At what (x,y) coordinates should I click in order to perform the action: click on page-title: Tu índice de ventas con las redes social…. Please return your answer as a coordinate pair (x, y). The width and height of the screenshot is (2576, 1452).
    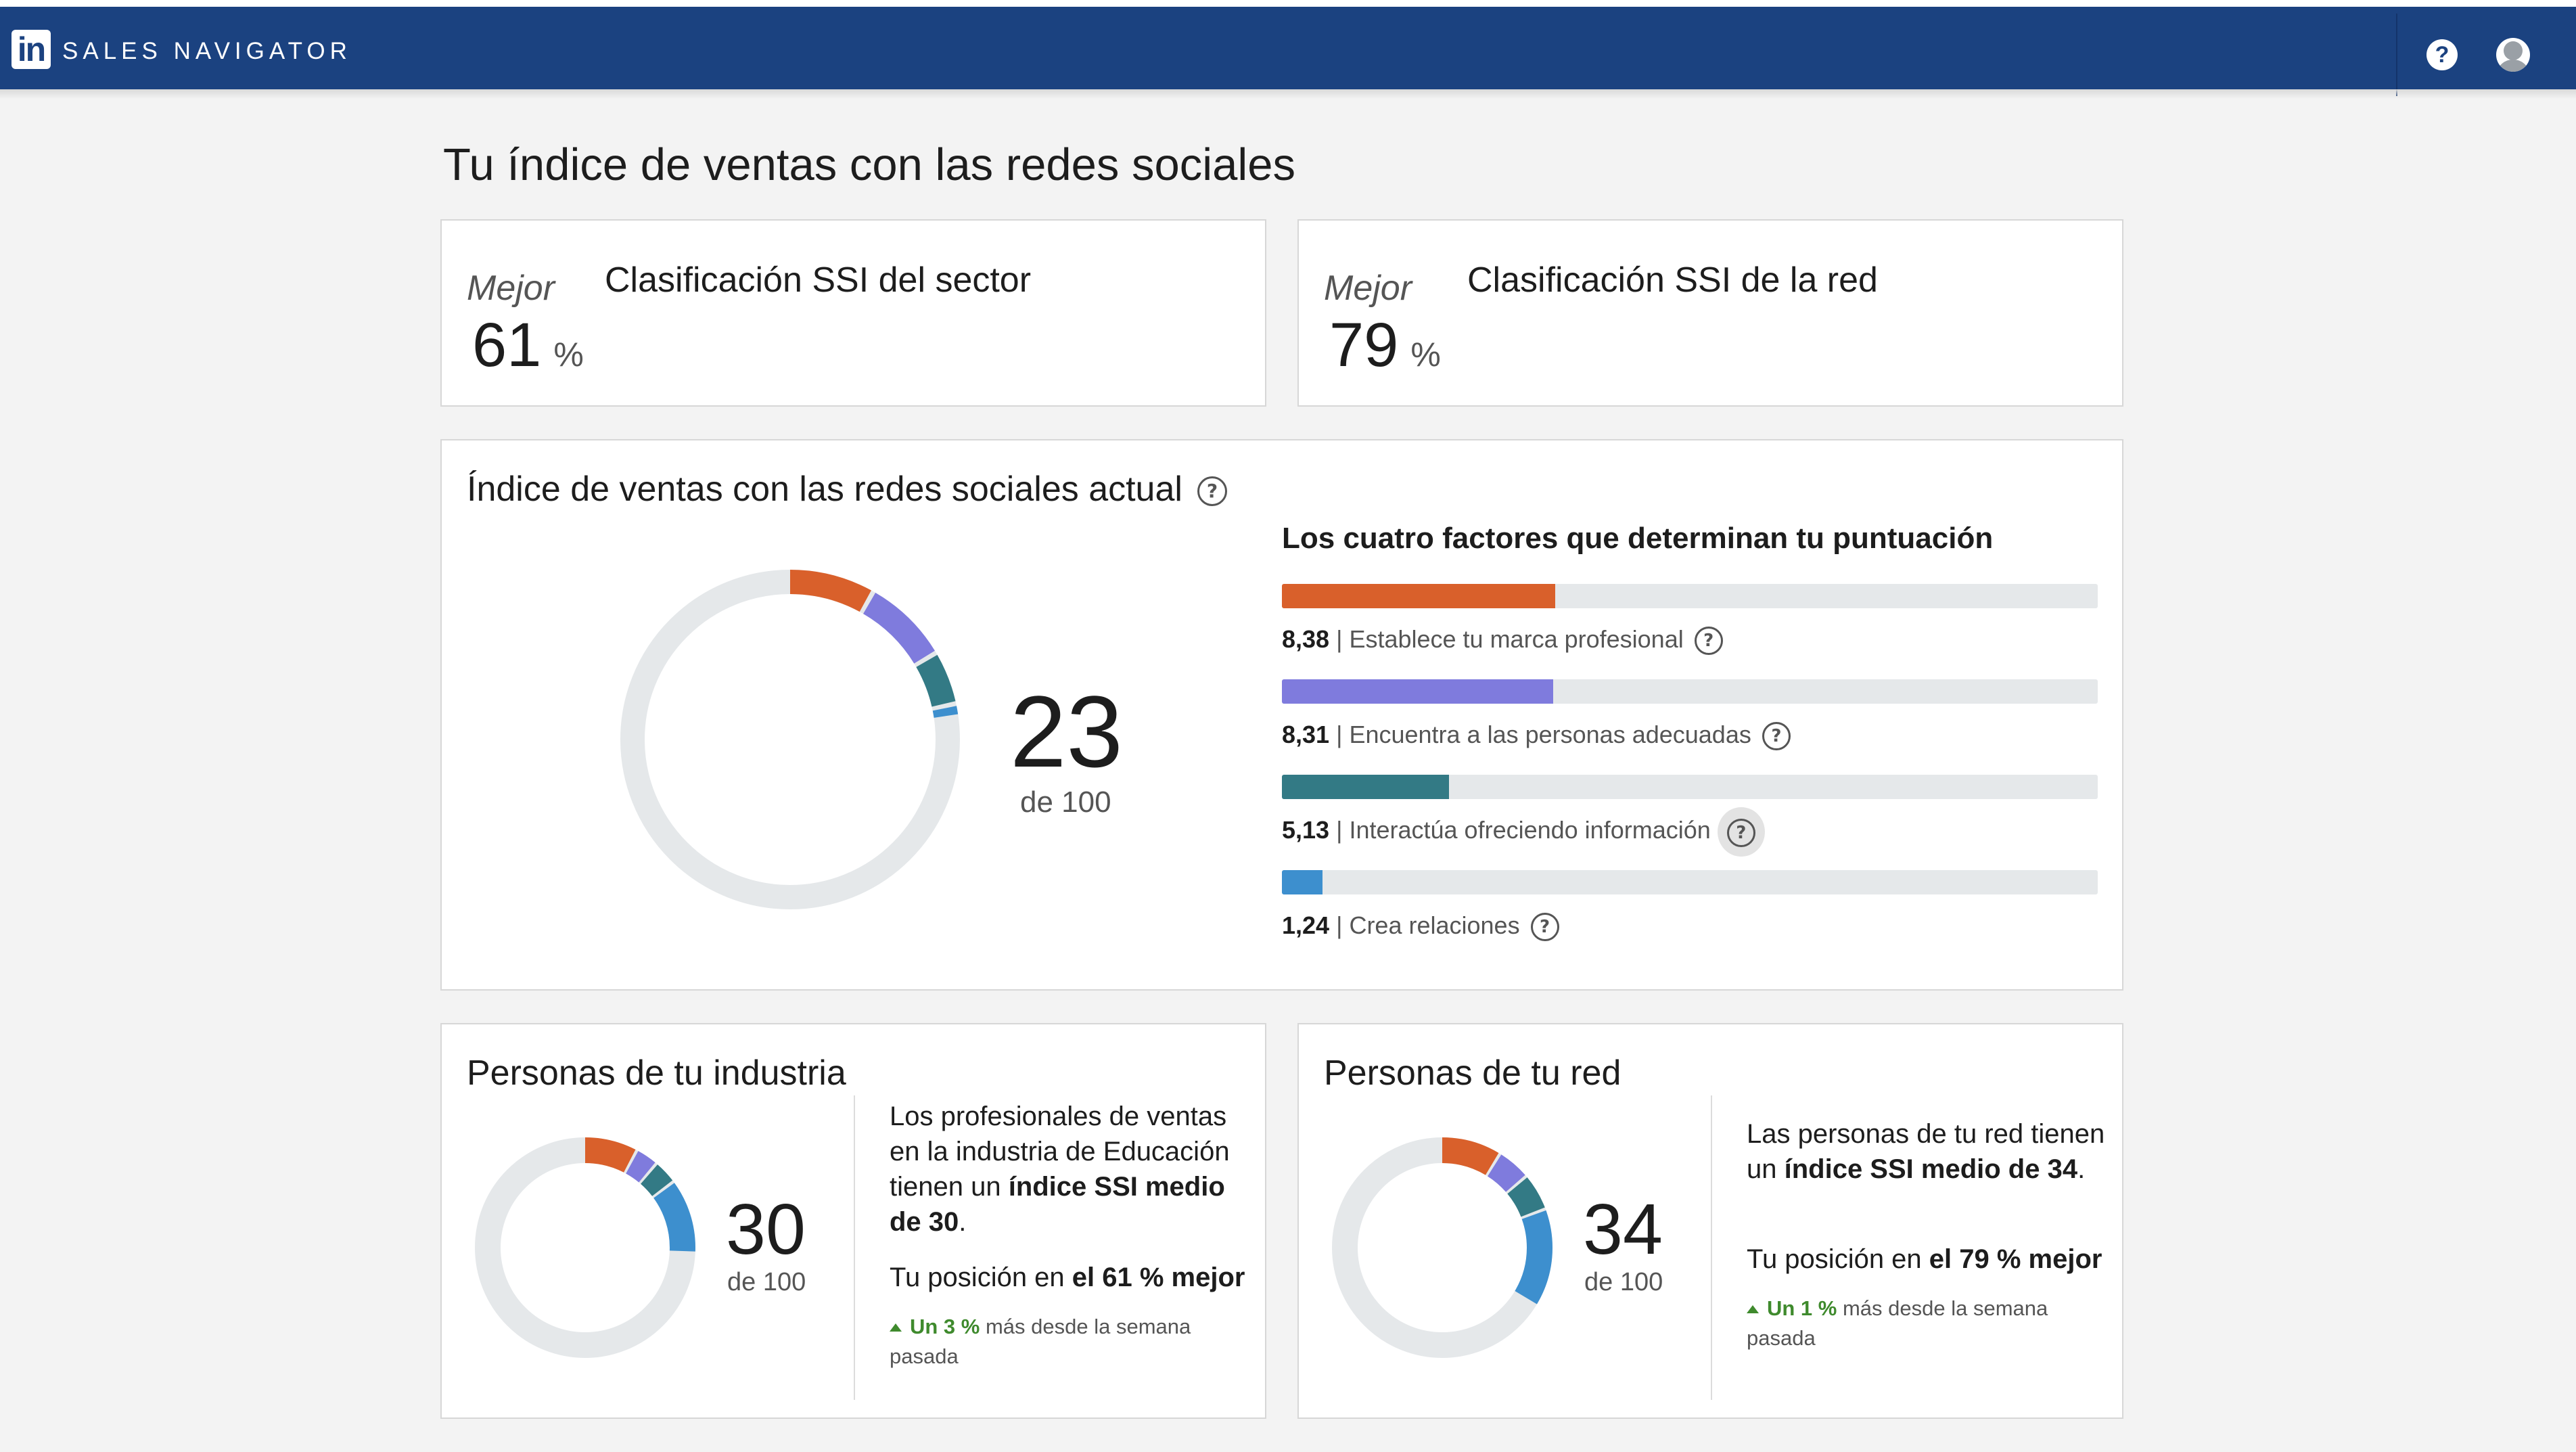
    Looking at the image, I should click on (869, 165).